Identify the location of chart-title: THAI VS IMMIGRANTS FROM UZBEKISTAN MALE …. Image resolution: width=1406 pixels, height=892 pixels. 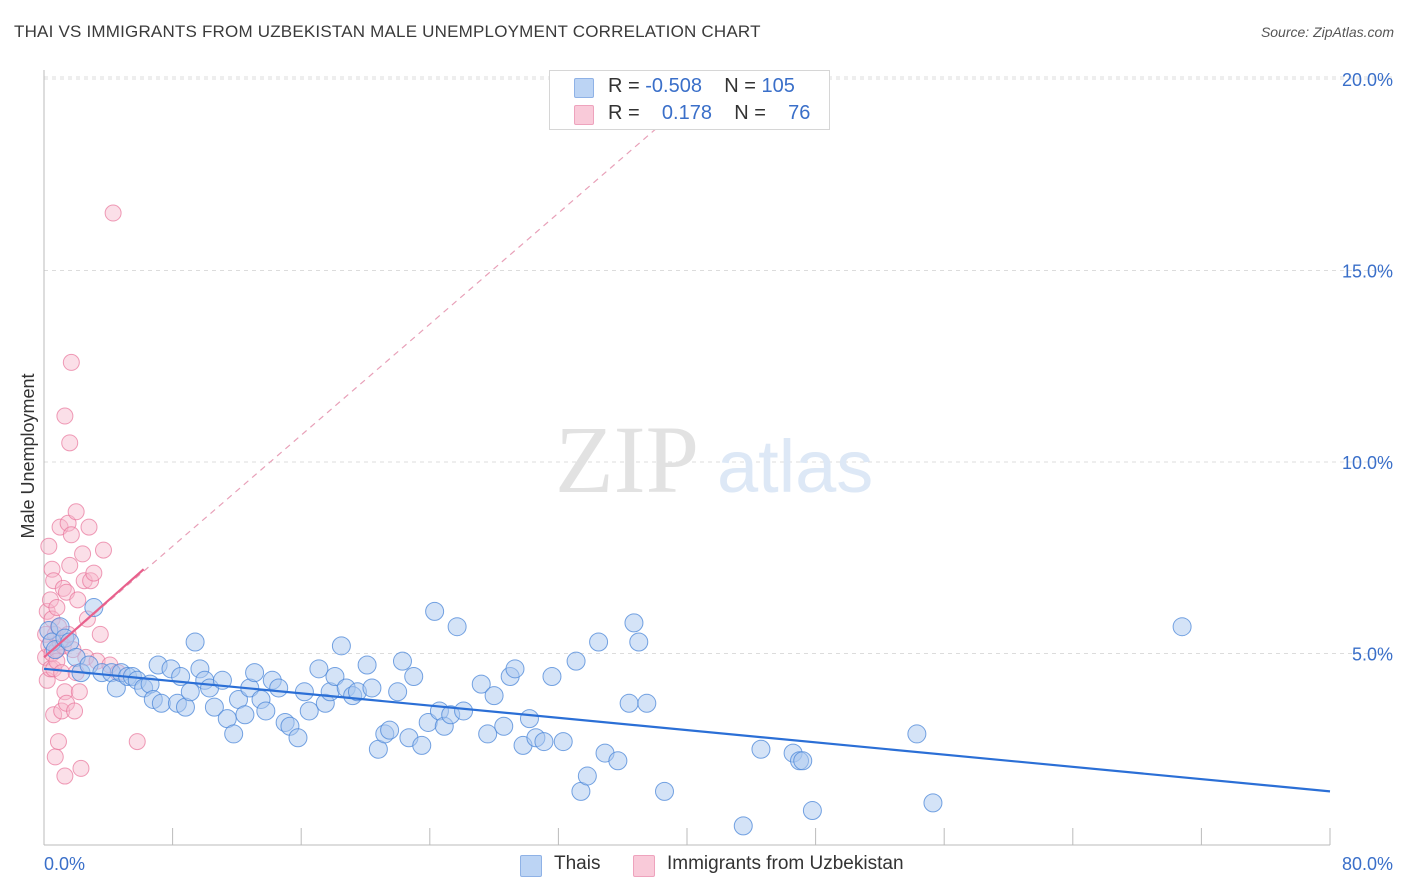
(387, 31).